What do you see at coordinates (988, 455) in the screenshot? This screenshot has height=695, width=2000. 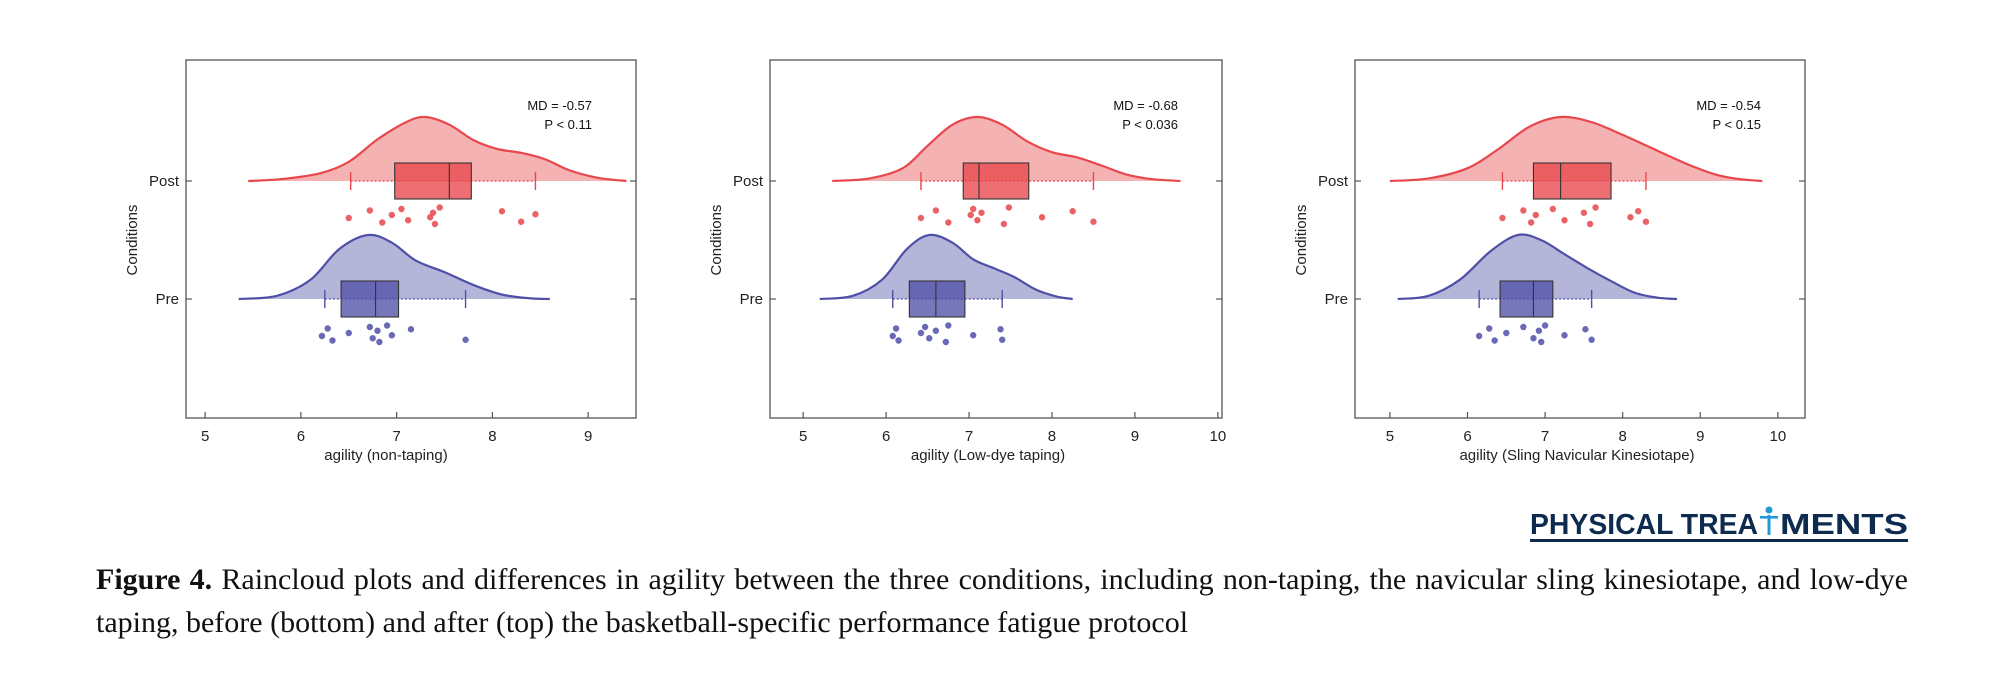 I see `x-axis-label: agility (Low-dye taping)` at bounding box center [988, 455].